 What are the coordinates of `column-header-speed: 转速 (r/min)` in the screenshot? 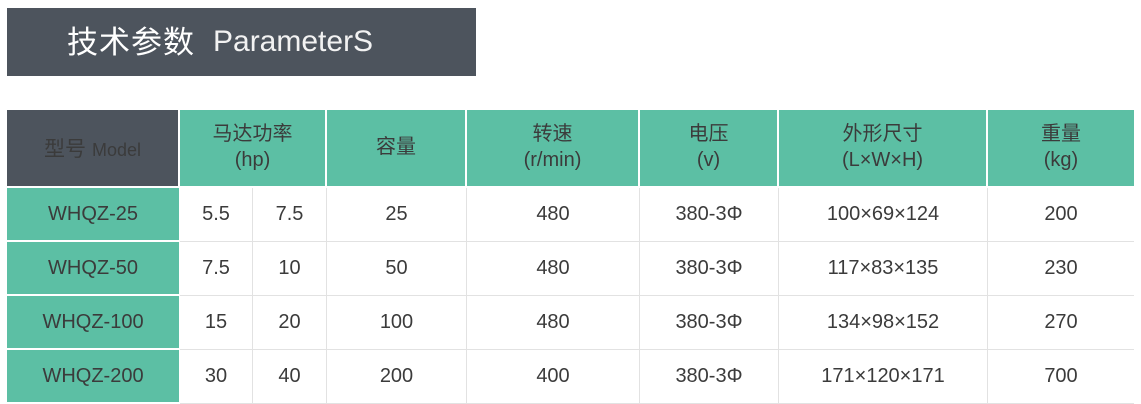 It's located at (553, 149).